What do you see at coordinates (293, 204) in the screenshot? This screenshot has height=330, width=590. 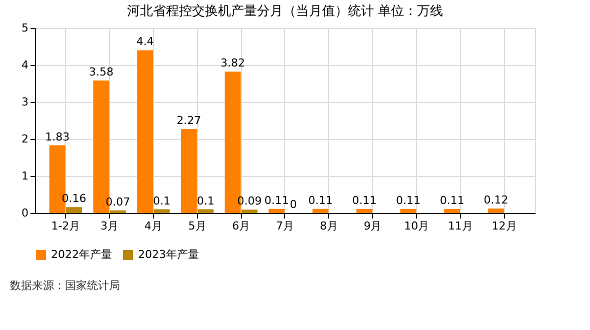 I see `data-label: 0` at bounding box center [293, 204].